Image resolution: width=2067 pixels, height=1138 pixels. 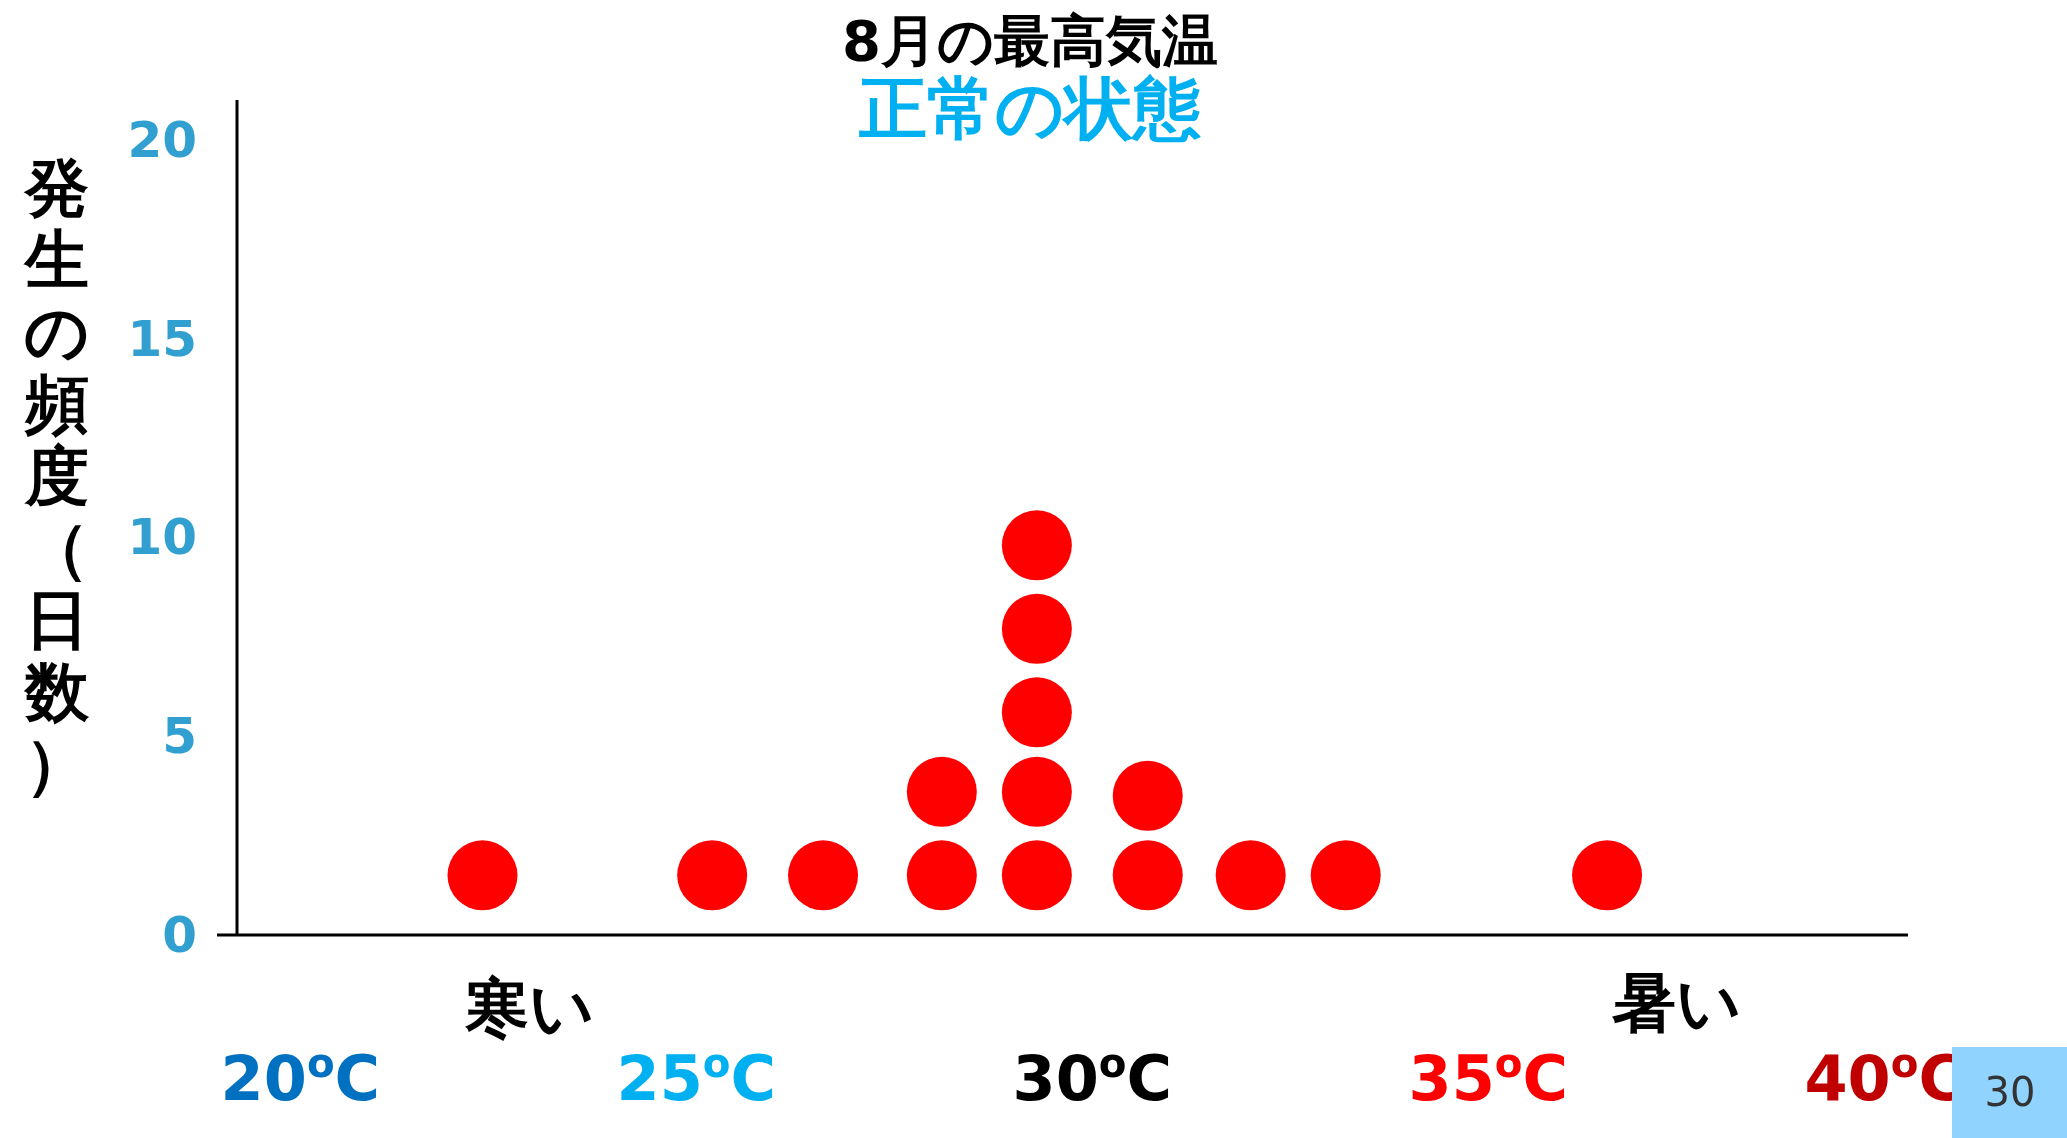 I want to click on text: 30, so click(x=2010, y=1092).